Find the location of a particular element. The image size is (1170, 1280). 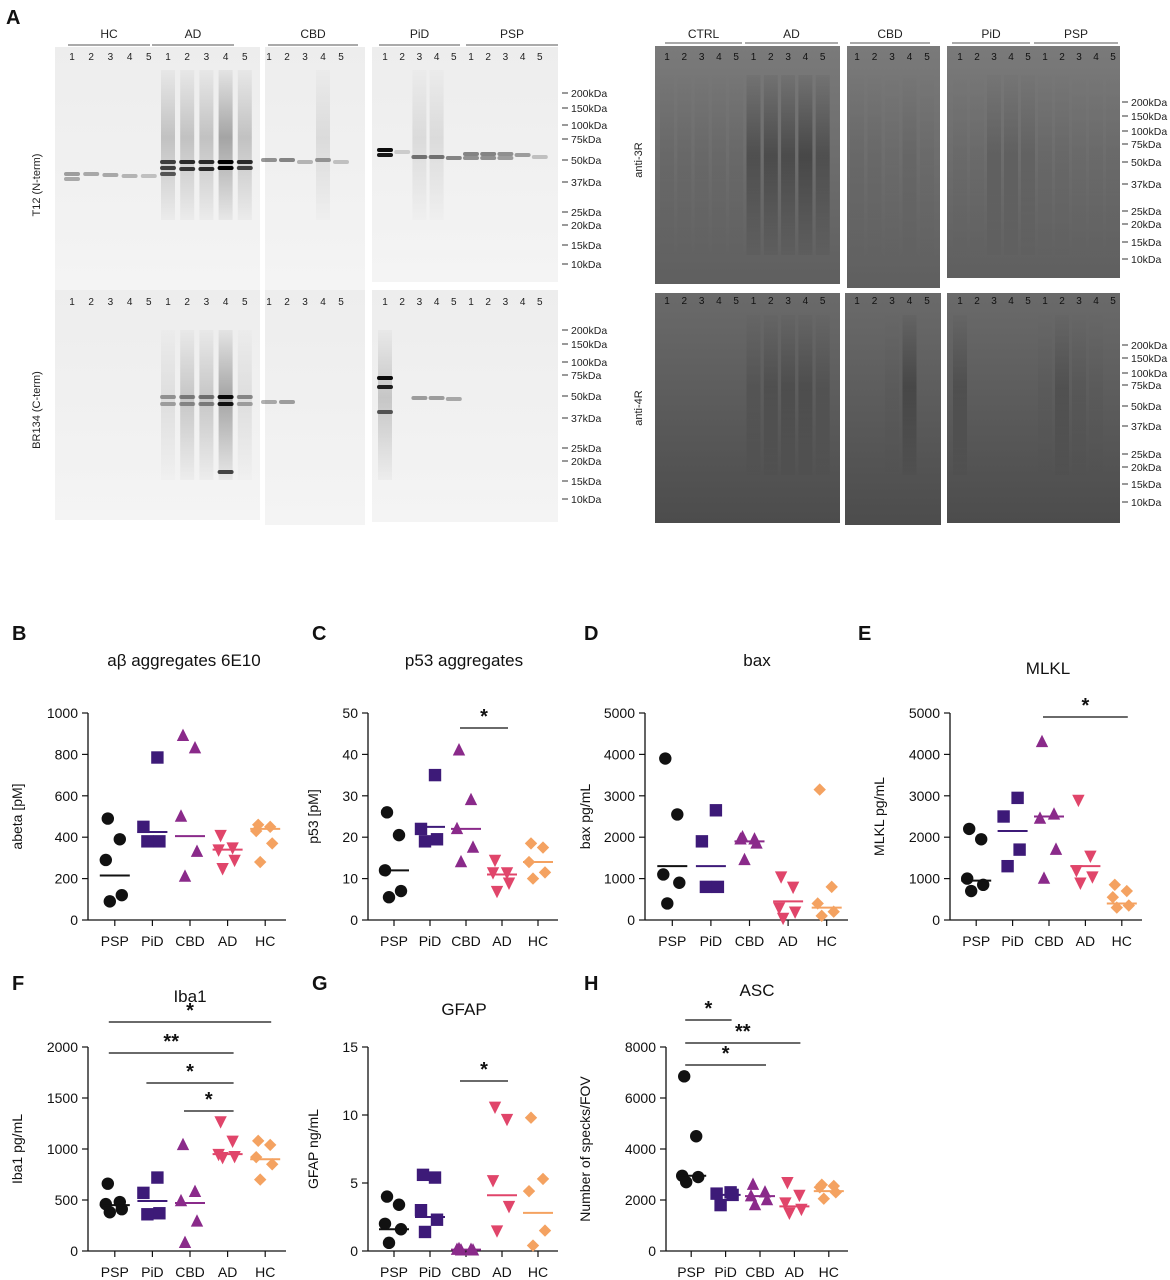

y-tick-label: 8000 is located at coordinates (640, 1047).